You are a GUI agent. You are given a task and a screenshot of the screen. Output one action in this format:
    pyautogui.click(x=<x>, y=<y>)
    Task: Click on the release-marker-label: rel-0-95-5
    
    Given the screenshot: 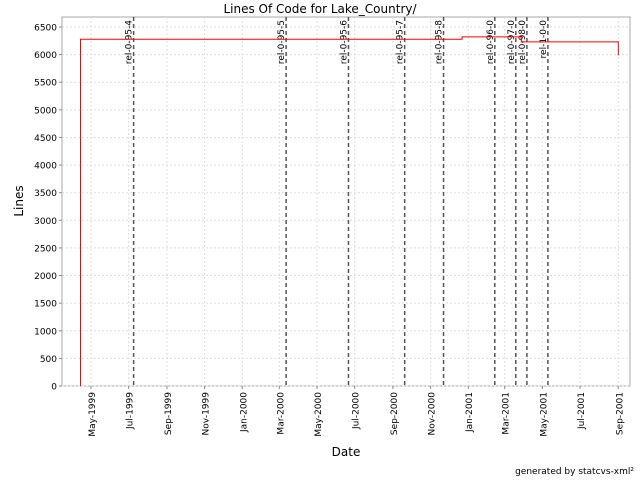 What is the action you would take?
    pyautogui.click(x=282, y=42)
    